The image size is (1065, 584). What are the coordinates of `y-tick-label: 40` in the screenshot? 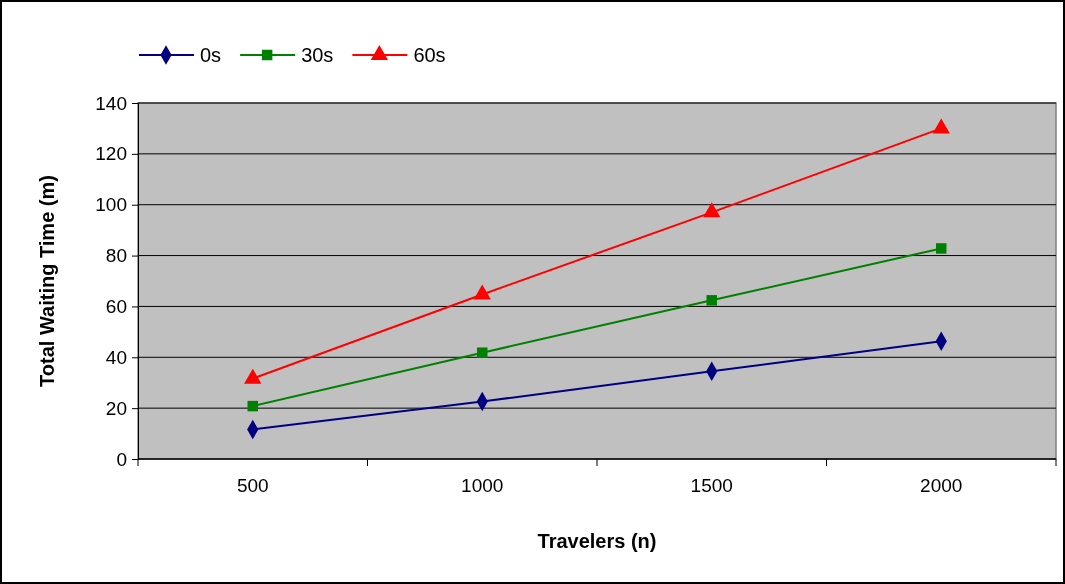 It's located at (116, 357).